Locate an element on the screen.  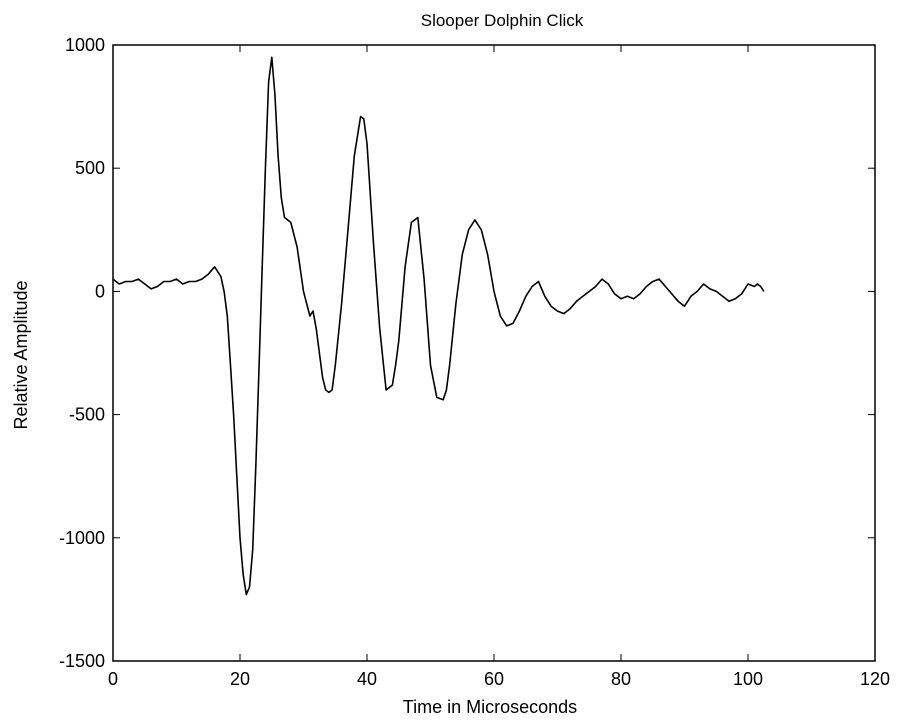
y-tick-label: -500 is located at coordinates (87, 415).